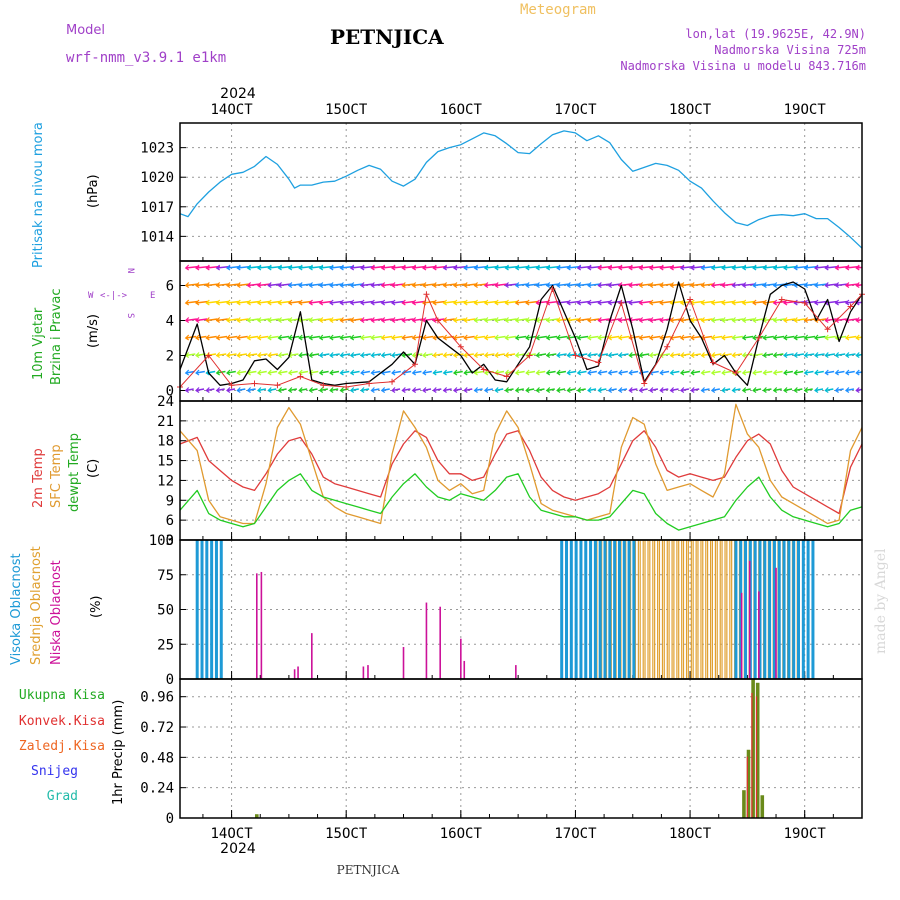 The height and width of the screenshot is (900, 900). What do you see at coordinates (699, 609) in the screenshot?
I see `mid-cloud-bar` at bounding box center [699, 609].